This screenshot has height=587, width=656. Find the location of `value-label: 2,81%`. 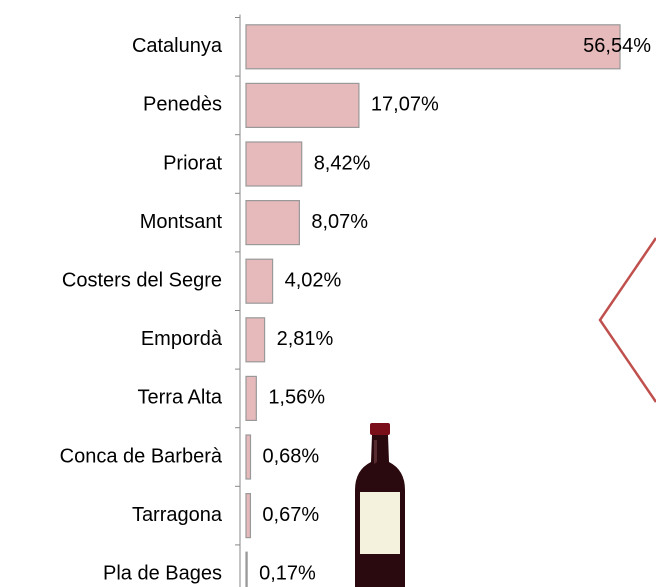

value-label: 2,81% is located at coordinates (305, 339).